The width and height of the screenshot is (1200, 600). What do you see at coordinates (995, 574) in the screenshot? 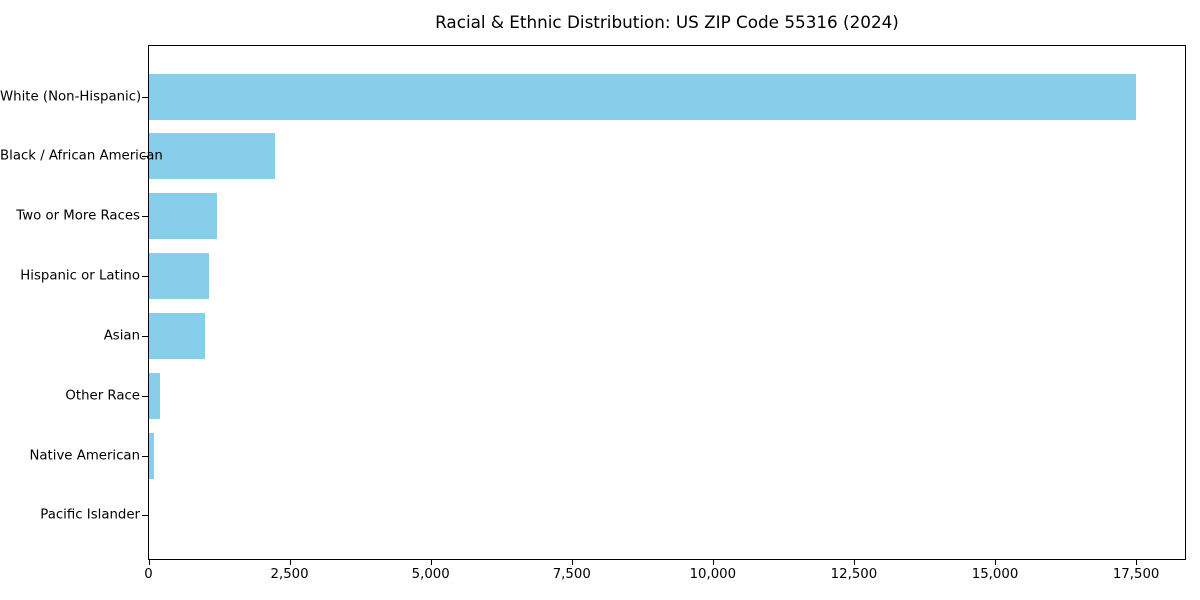
I see `x-tick-label: 15,000` at bounding box center [995, 574].